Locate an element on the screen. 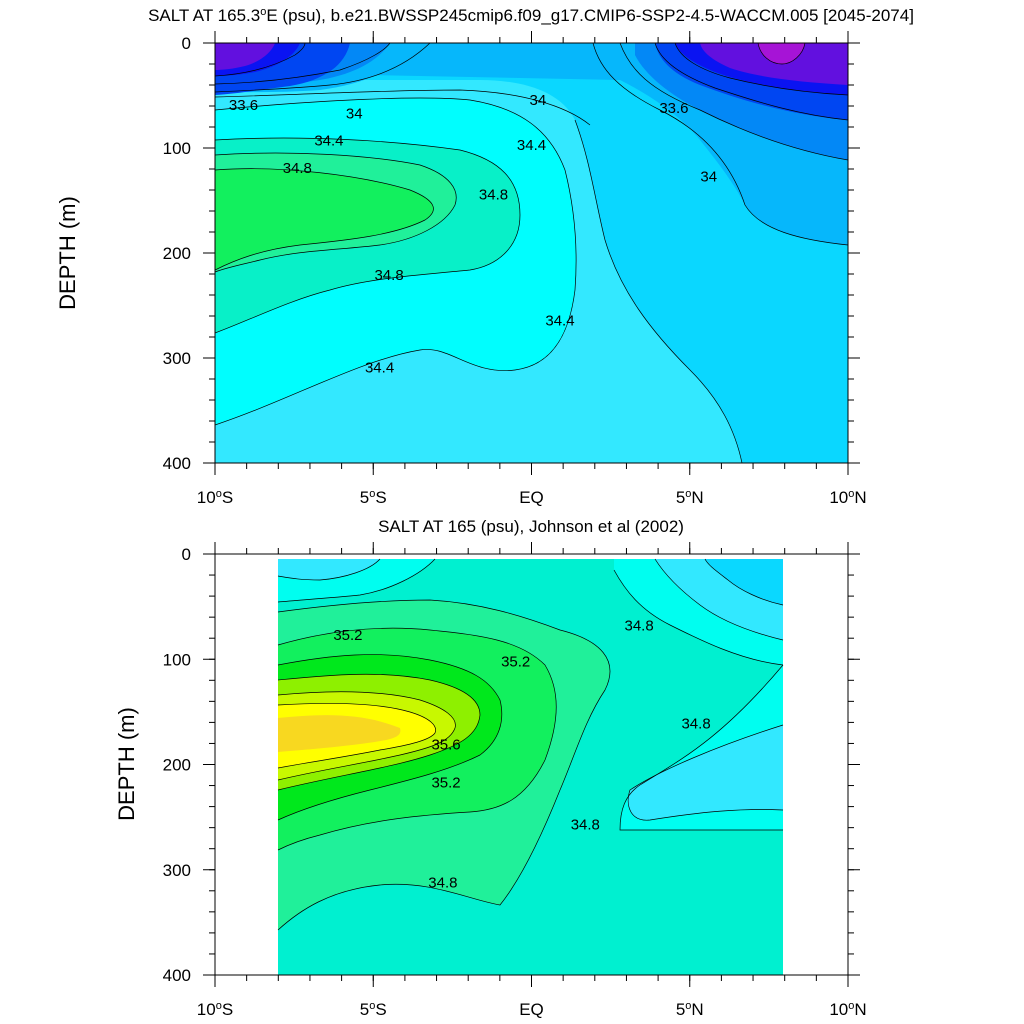 The width and height of the screenshot is (1024, 1024). fill-level-35.7 is located at coordinates (339, 733).